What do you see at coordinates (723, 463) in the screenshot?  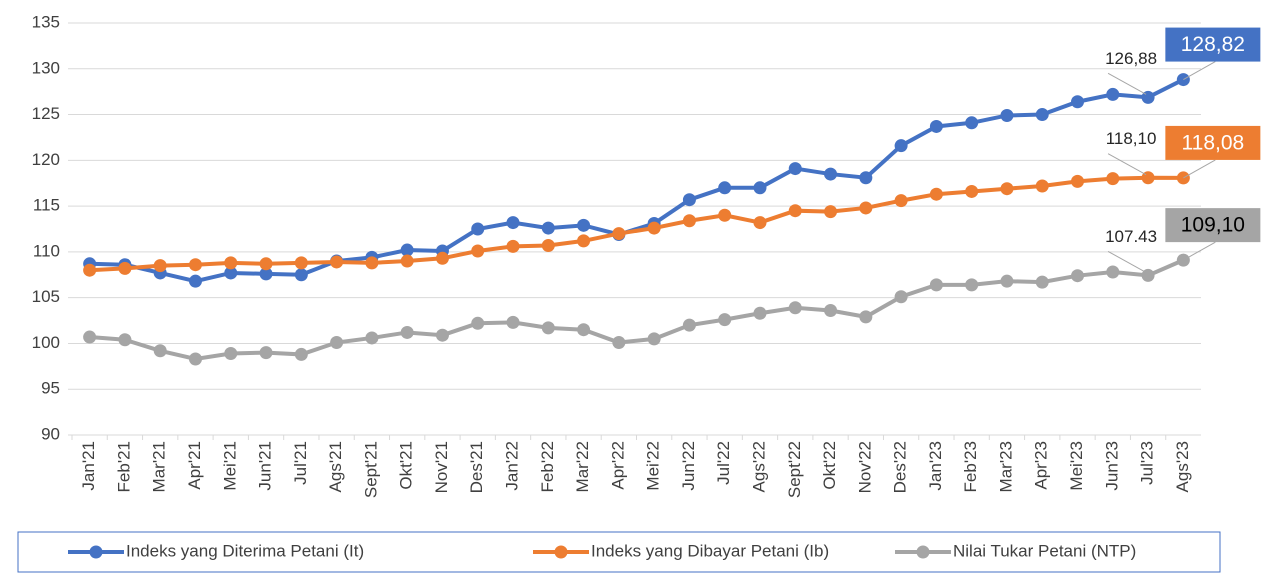 I see `x-tick-label: Jul'22` at bounding box center [723, 463].